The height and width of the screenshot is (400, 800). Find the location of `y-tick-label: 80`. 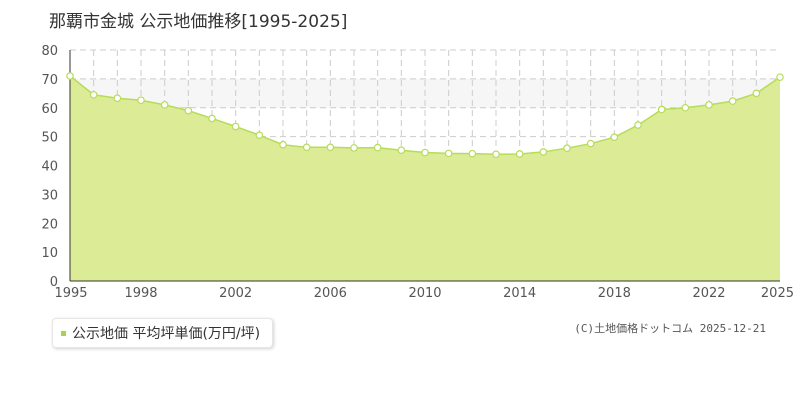

y-tick-label: 80 is located at coordinates (49, 51).